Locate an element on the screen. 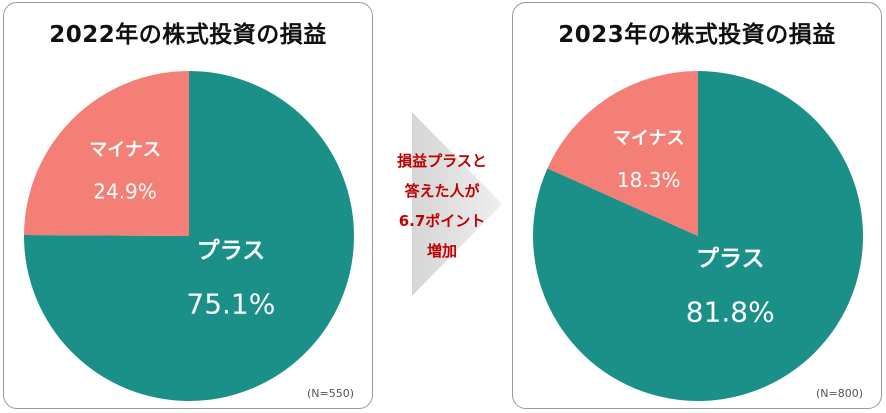 Image resolution: width=886 pixels, height=413 pixels. annotation-line-4: 増加 is located at coordinates (441, 251).